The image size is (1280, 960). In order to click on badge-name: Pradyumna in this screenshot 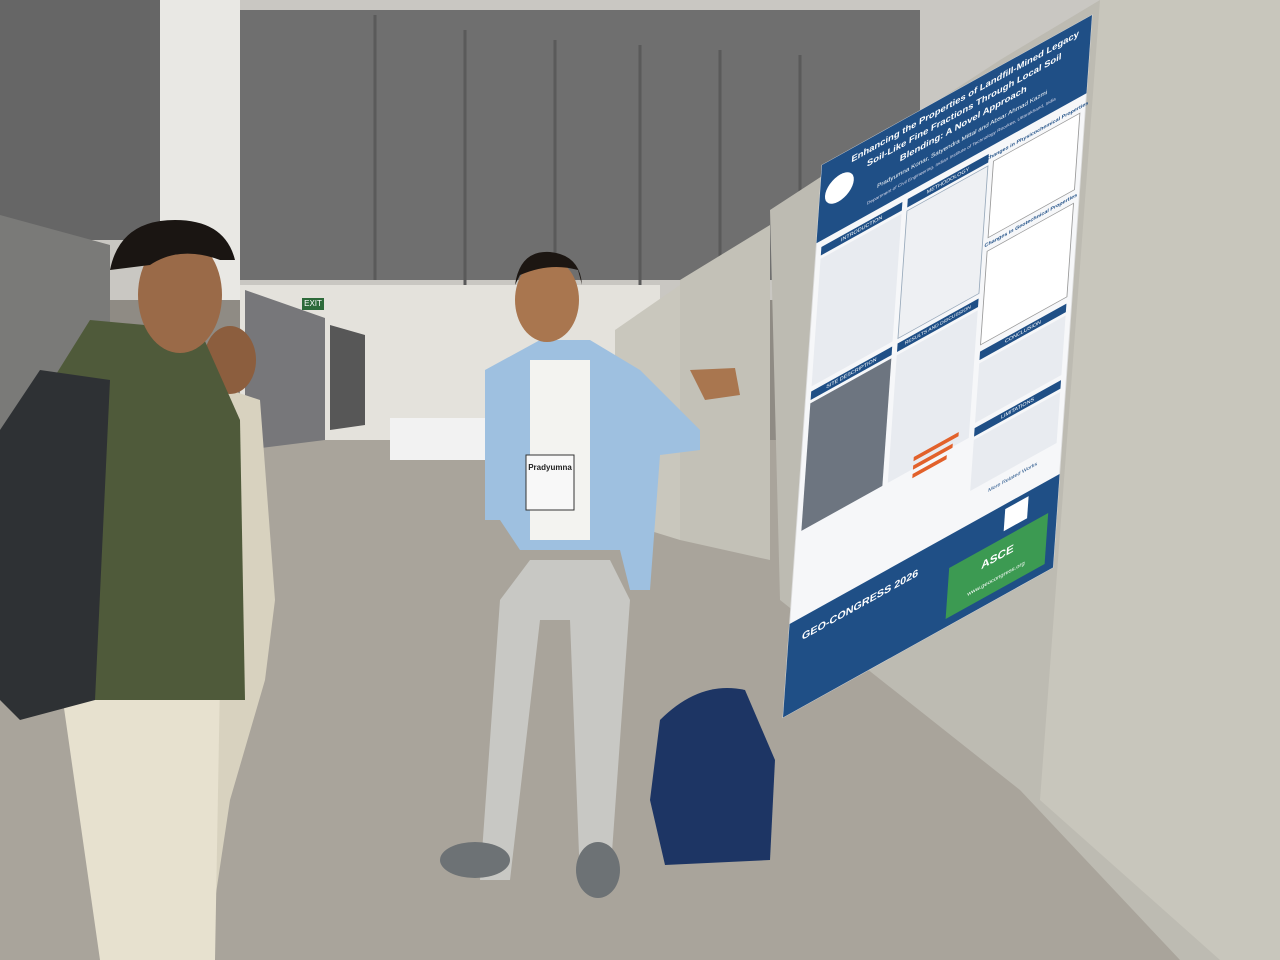, I will do `click(550, 467)`.